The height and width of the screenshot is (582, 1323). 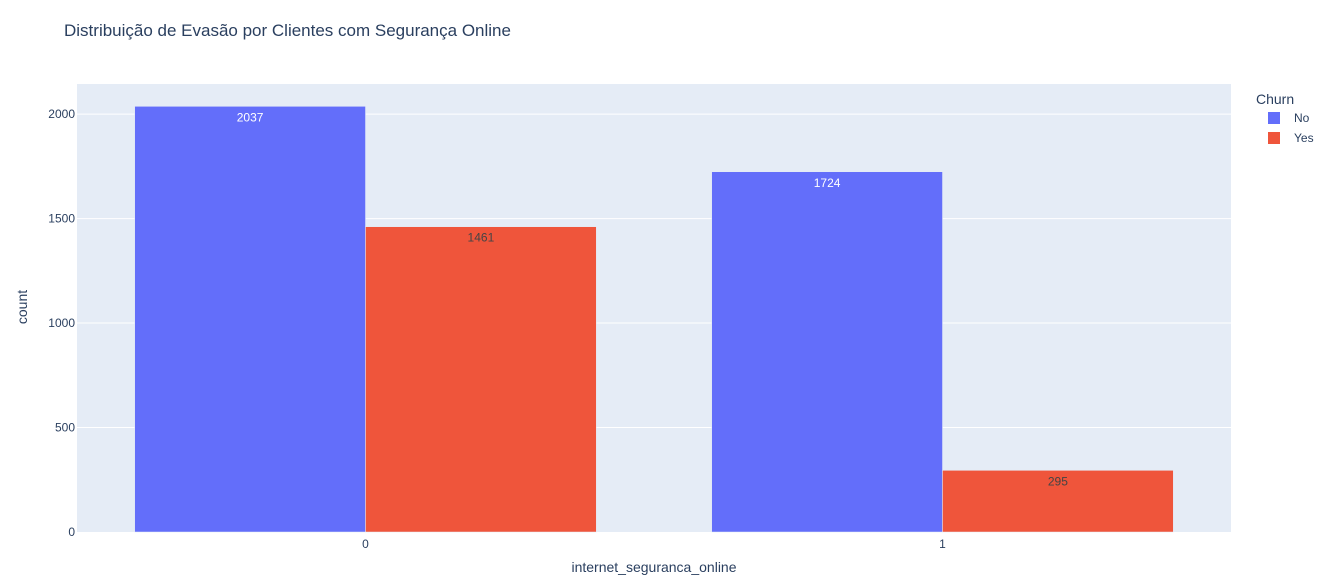 What do you see at coordinates (22, 307) in the screenshot?
I see `y-axis-title: count` at bounding box center [22, 307].